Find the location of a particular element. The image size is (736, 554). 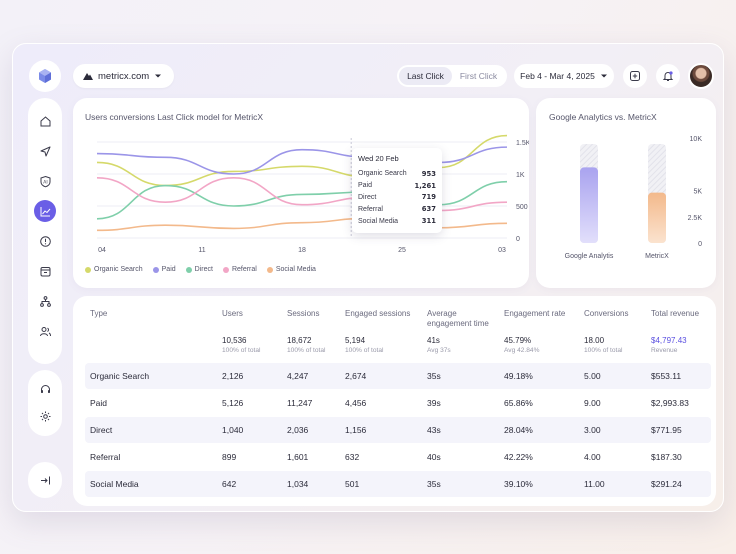

x-tick-label: 18 is located at coordinates (302, 250).